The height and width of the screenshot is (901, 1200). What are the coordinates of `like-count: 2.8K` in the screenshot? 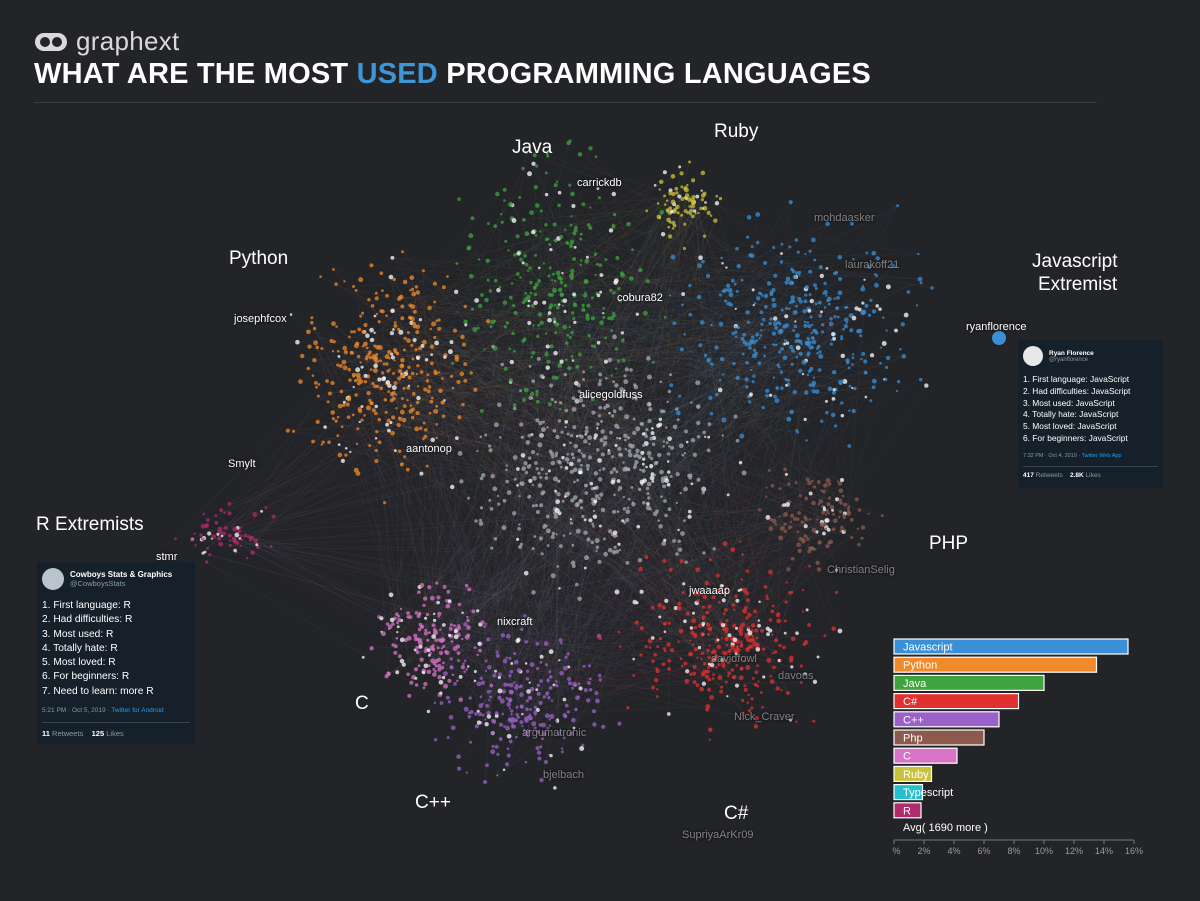 It's located at (1077, 475).